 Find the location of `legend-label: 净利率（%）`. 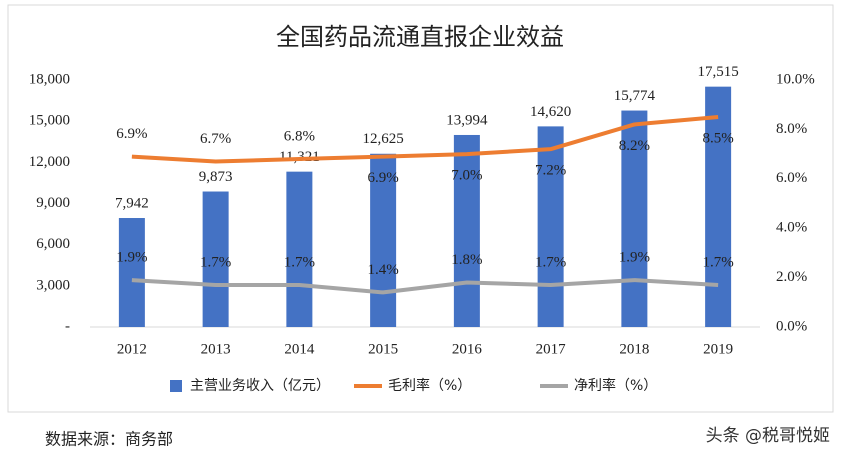

legend-label: 净利率（%） is located at coordinates (615, 385).